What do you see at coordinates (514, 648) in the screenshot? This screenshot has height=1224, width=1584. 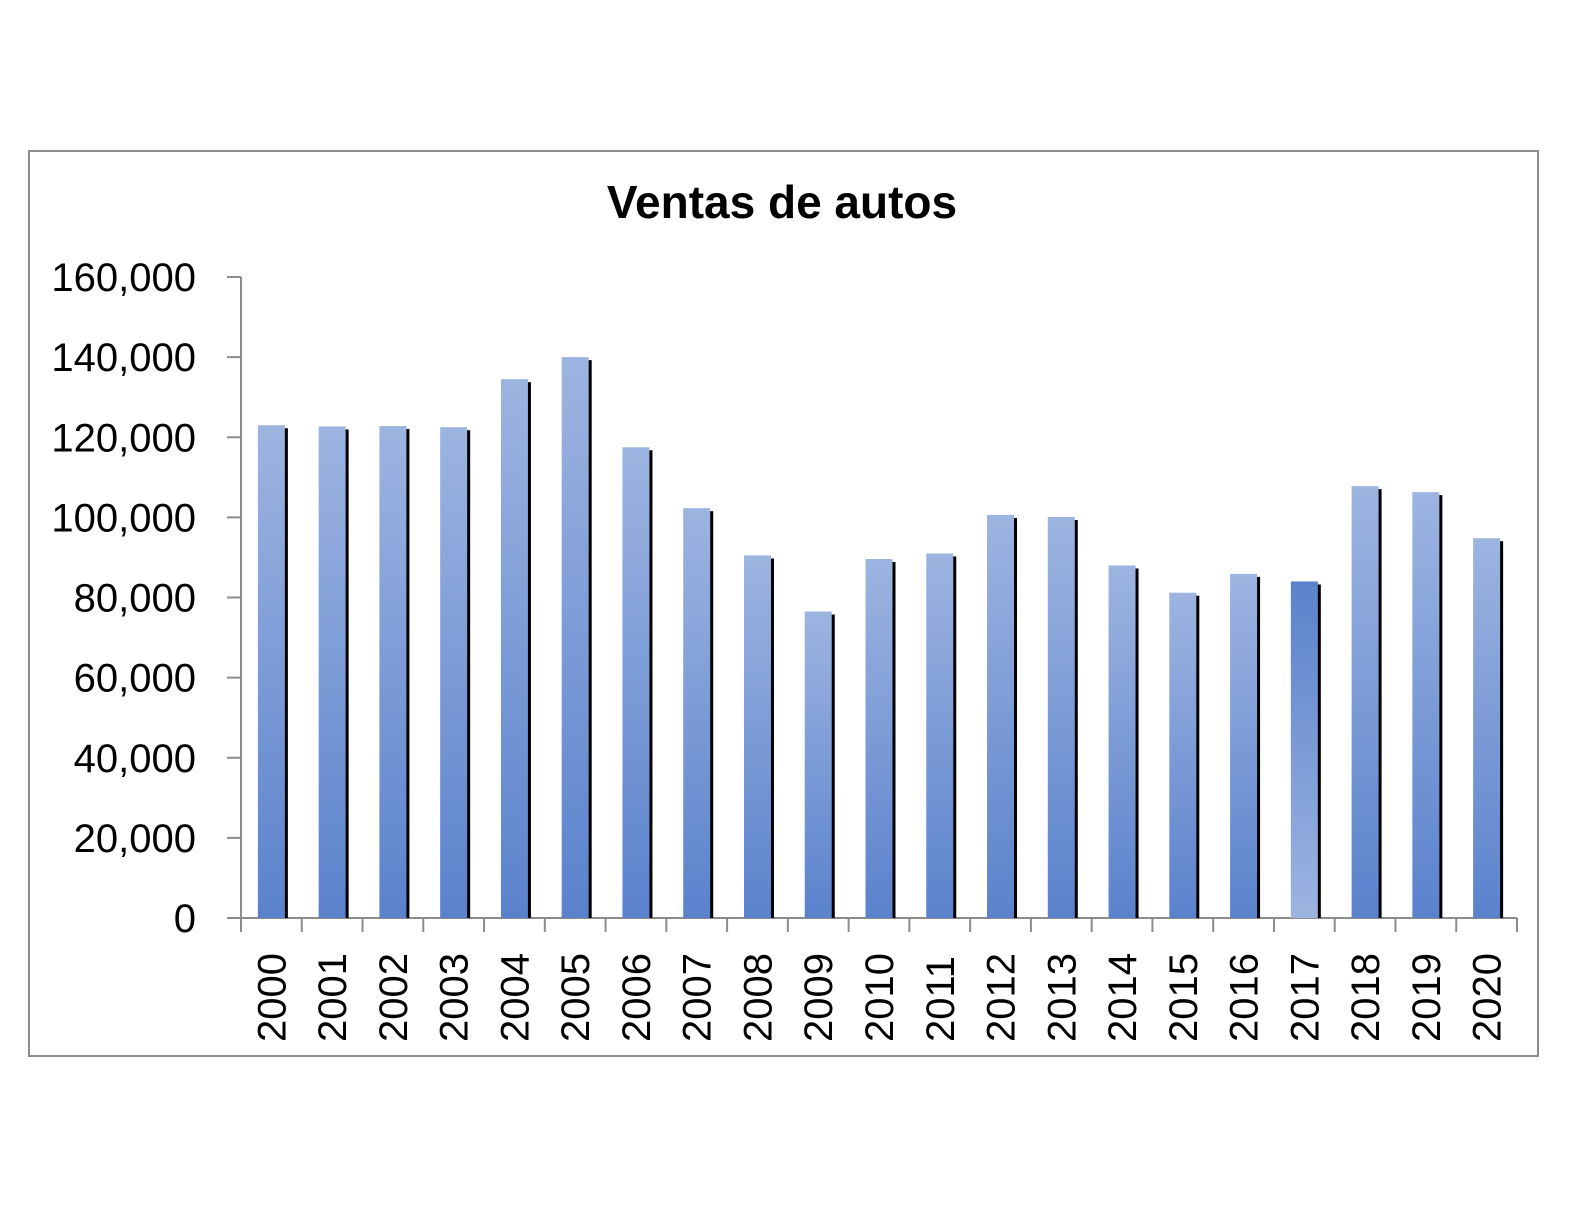 I see `bar-2004` at bounding box center [514, 648].